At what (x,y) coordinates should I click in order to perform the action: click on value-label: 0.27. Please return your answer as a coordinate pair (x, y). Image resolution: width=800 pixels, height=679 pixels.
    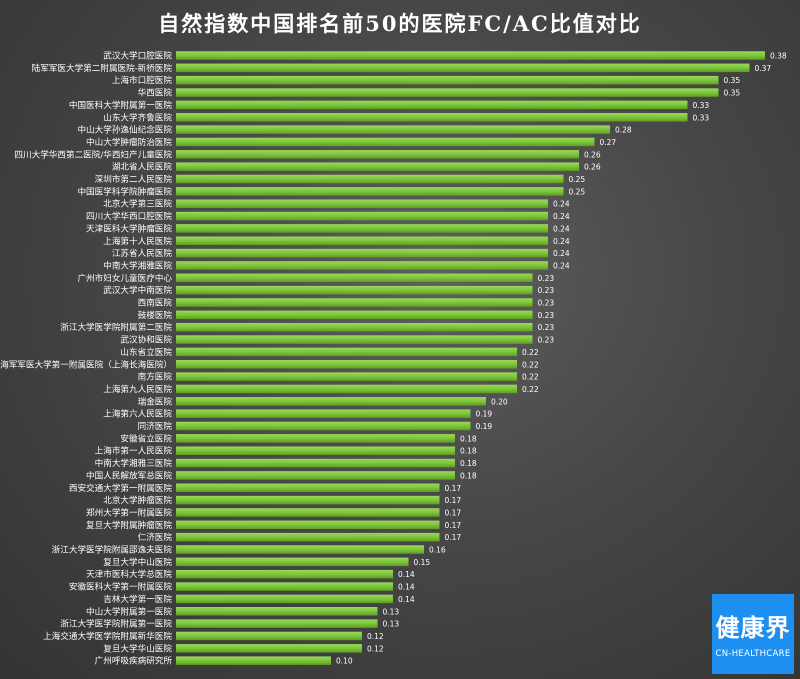
    Looking at the image, I should click on (608, 142).